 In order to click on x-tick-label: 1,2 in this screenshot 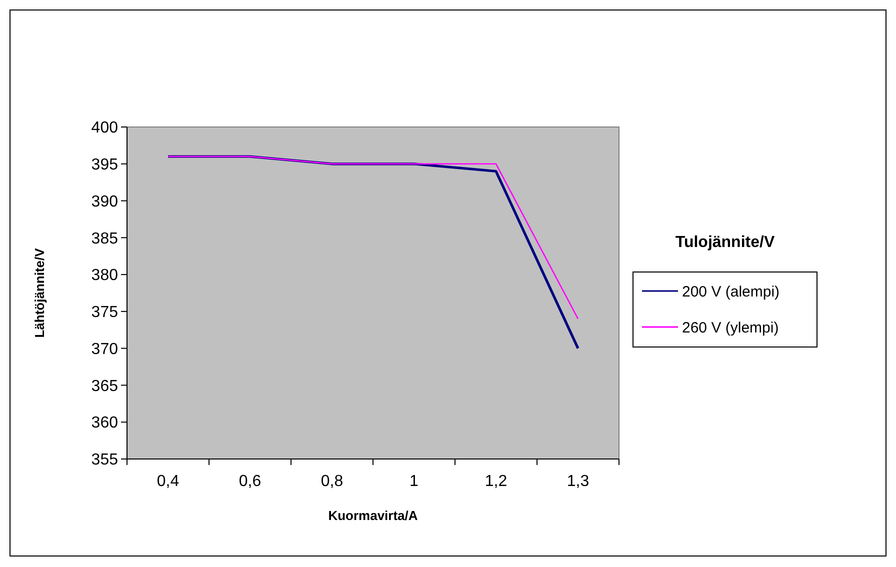, I will do `click(496, 481)`.